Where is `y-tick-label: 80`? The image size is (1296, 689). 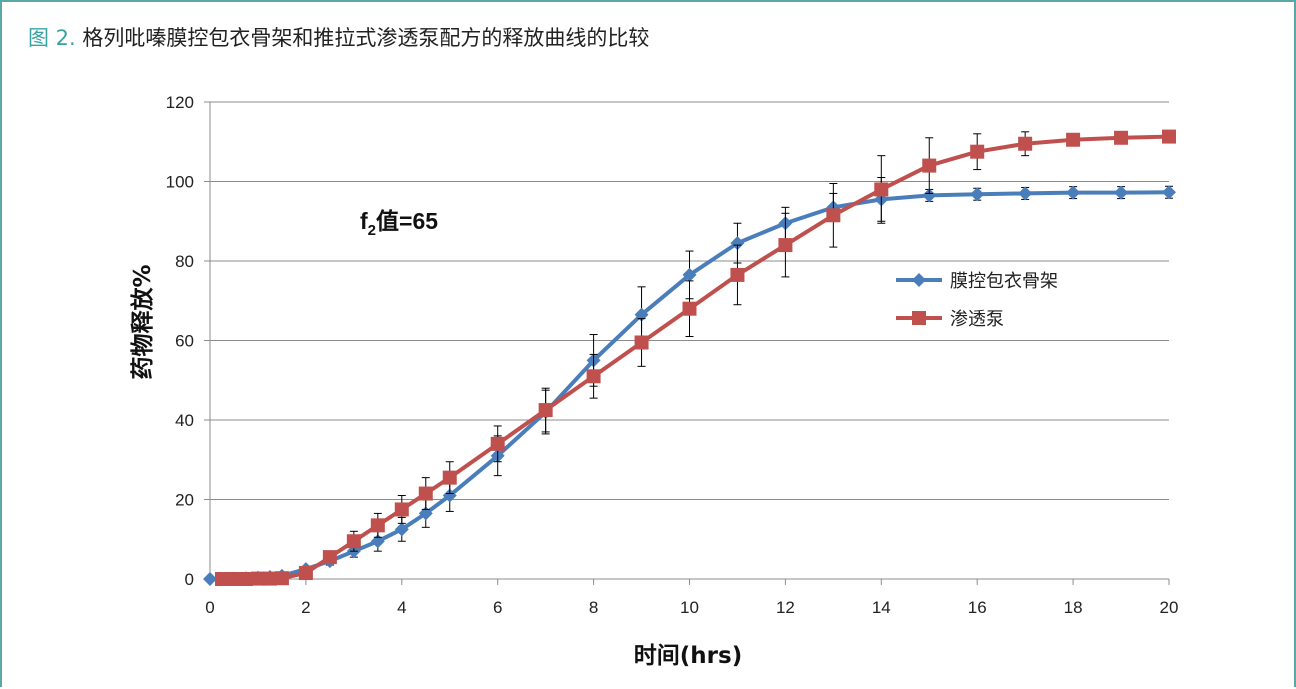
y-tick-label: 80 is located at coordinates (184, 261).